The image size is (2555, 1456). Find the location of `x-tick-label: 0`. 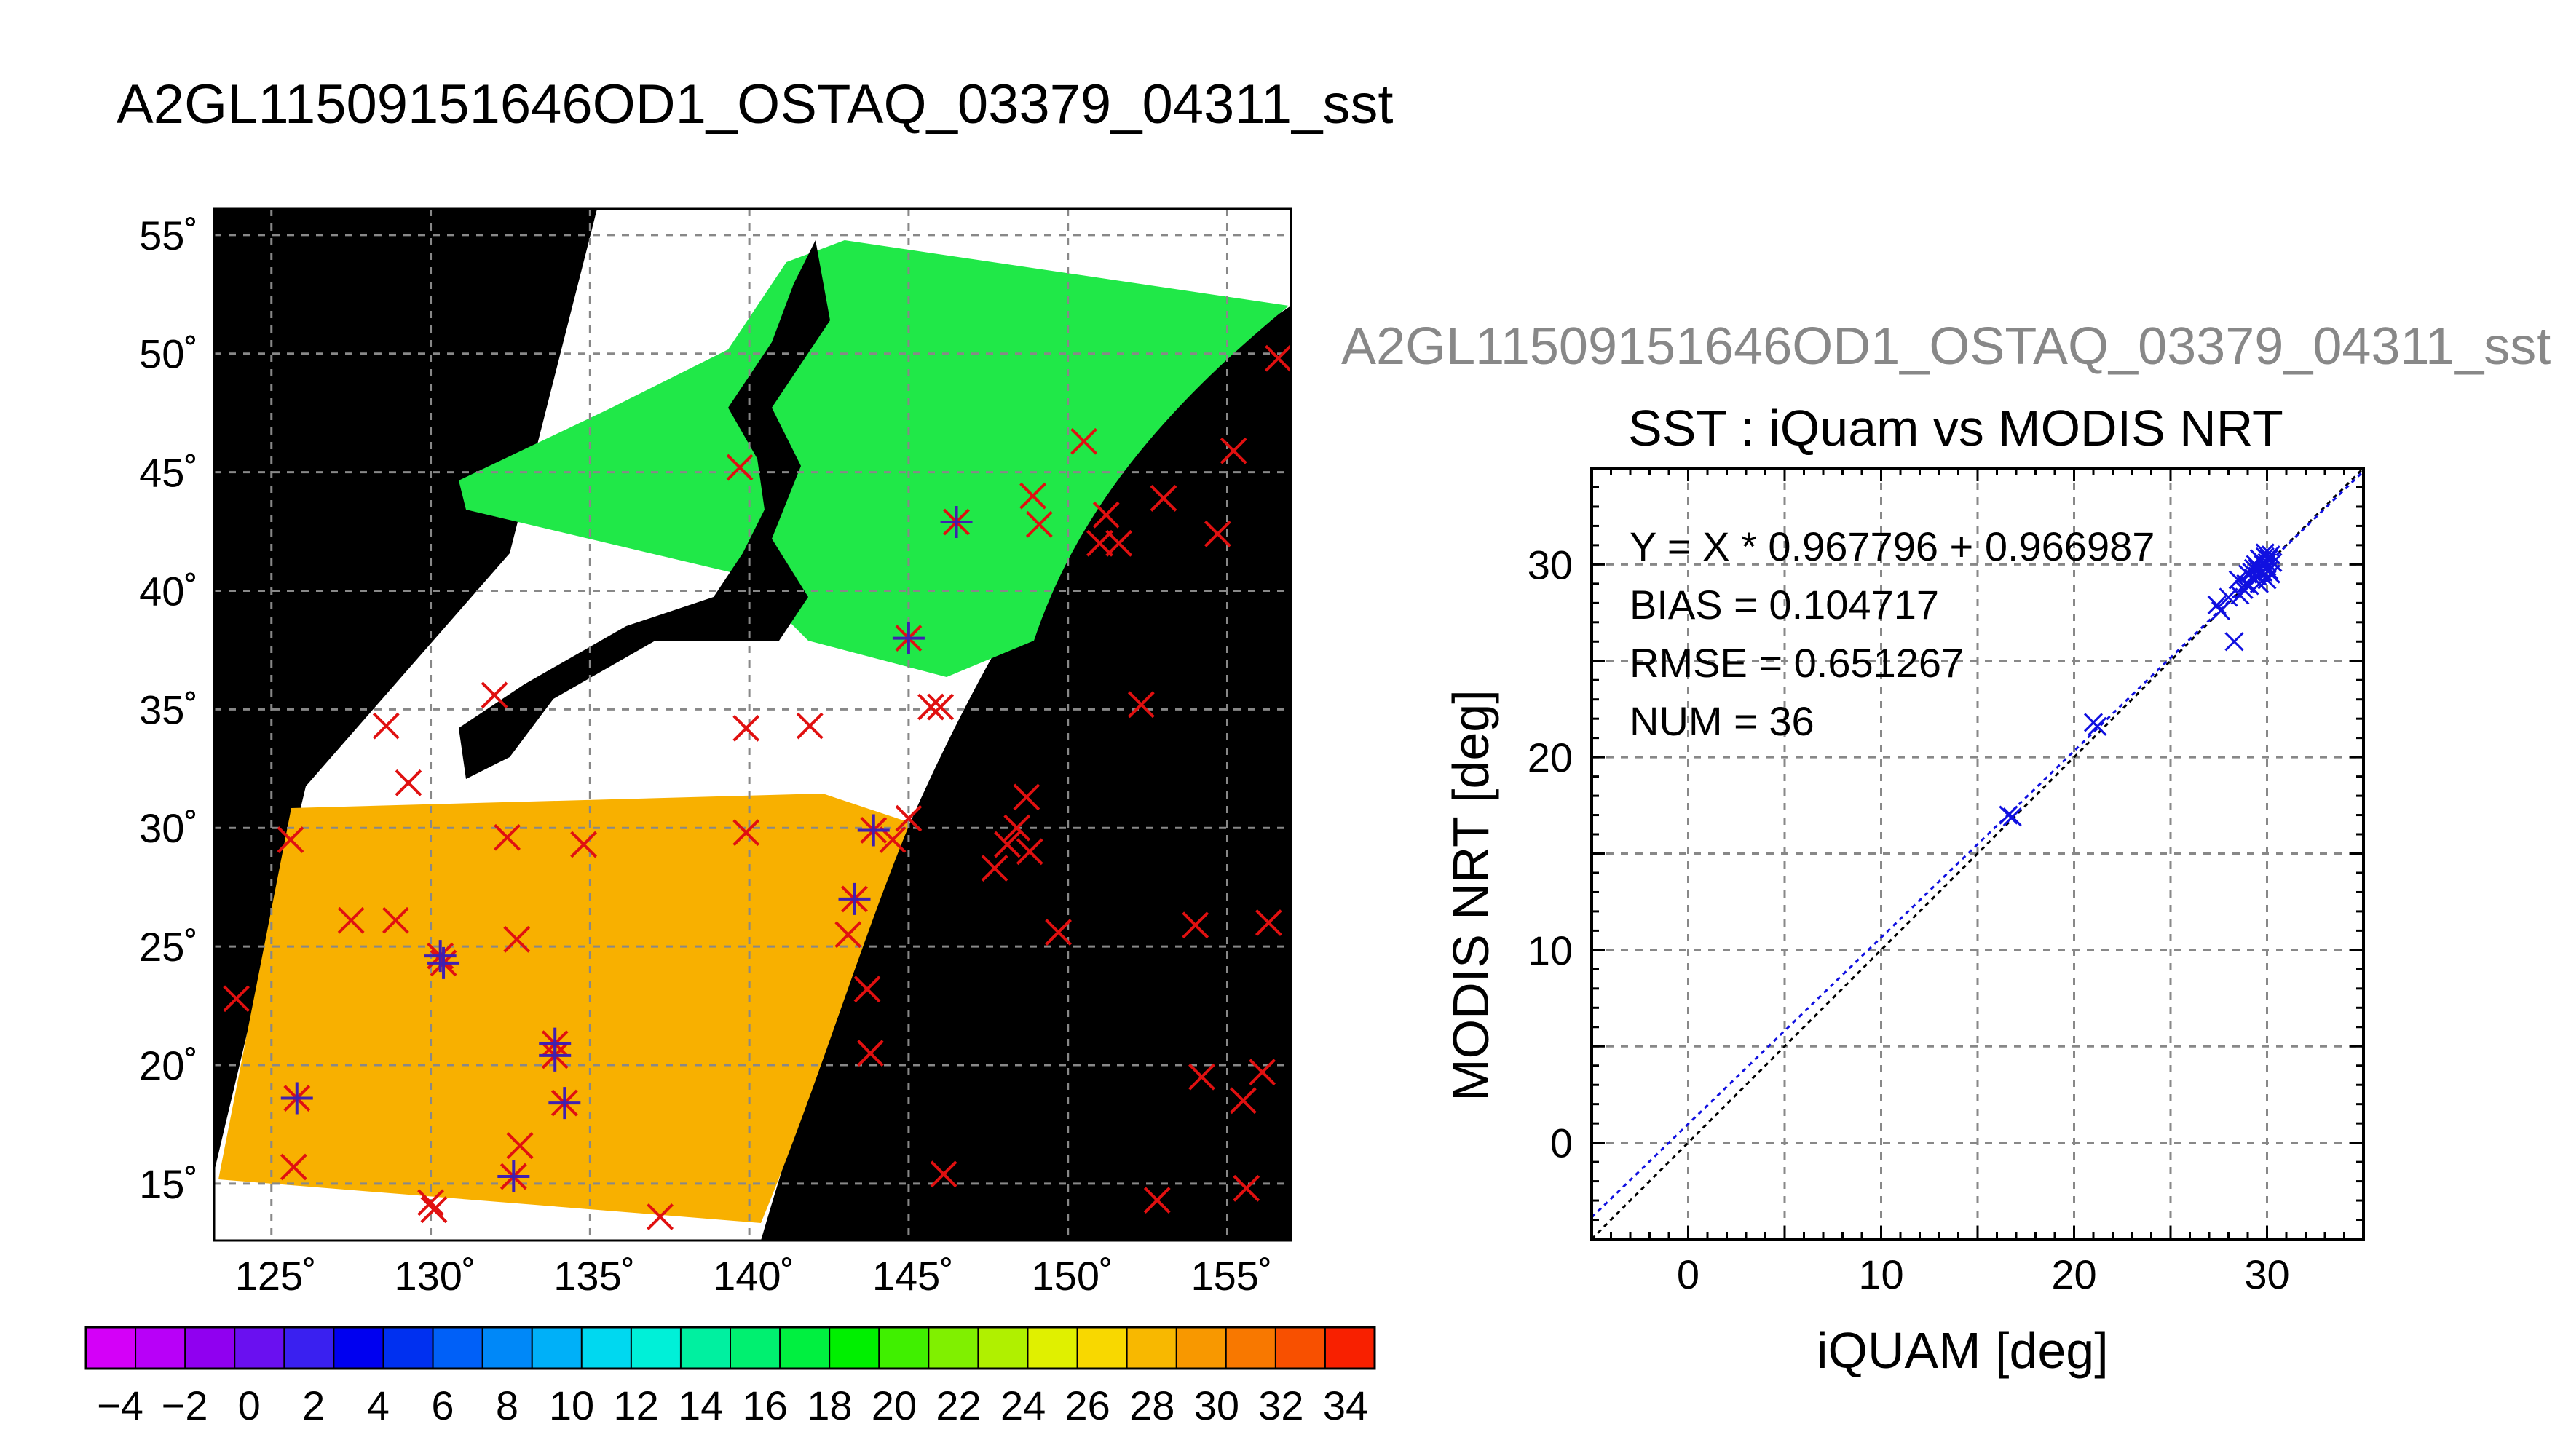

x-tick-label: 0 is located at coordinates (1688, 1274).